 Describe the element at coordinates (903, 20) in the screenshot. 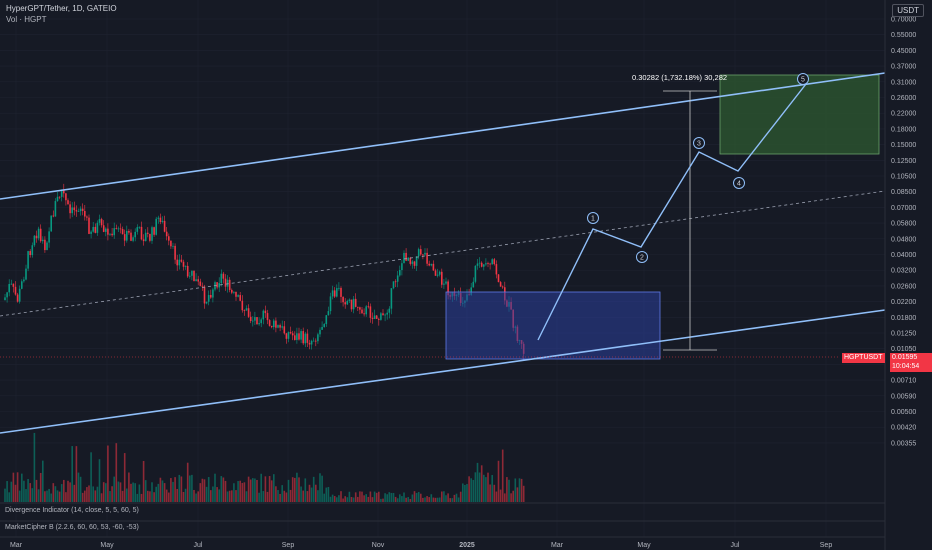

I see `price-tick-label: 0.70000` at that location.